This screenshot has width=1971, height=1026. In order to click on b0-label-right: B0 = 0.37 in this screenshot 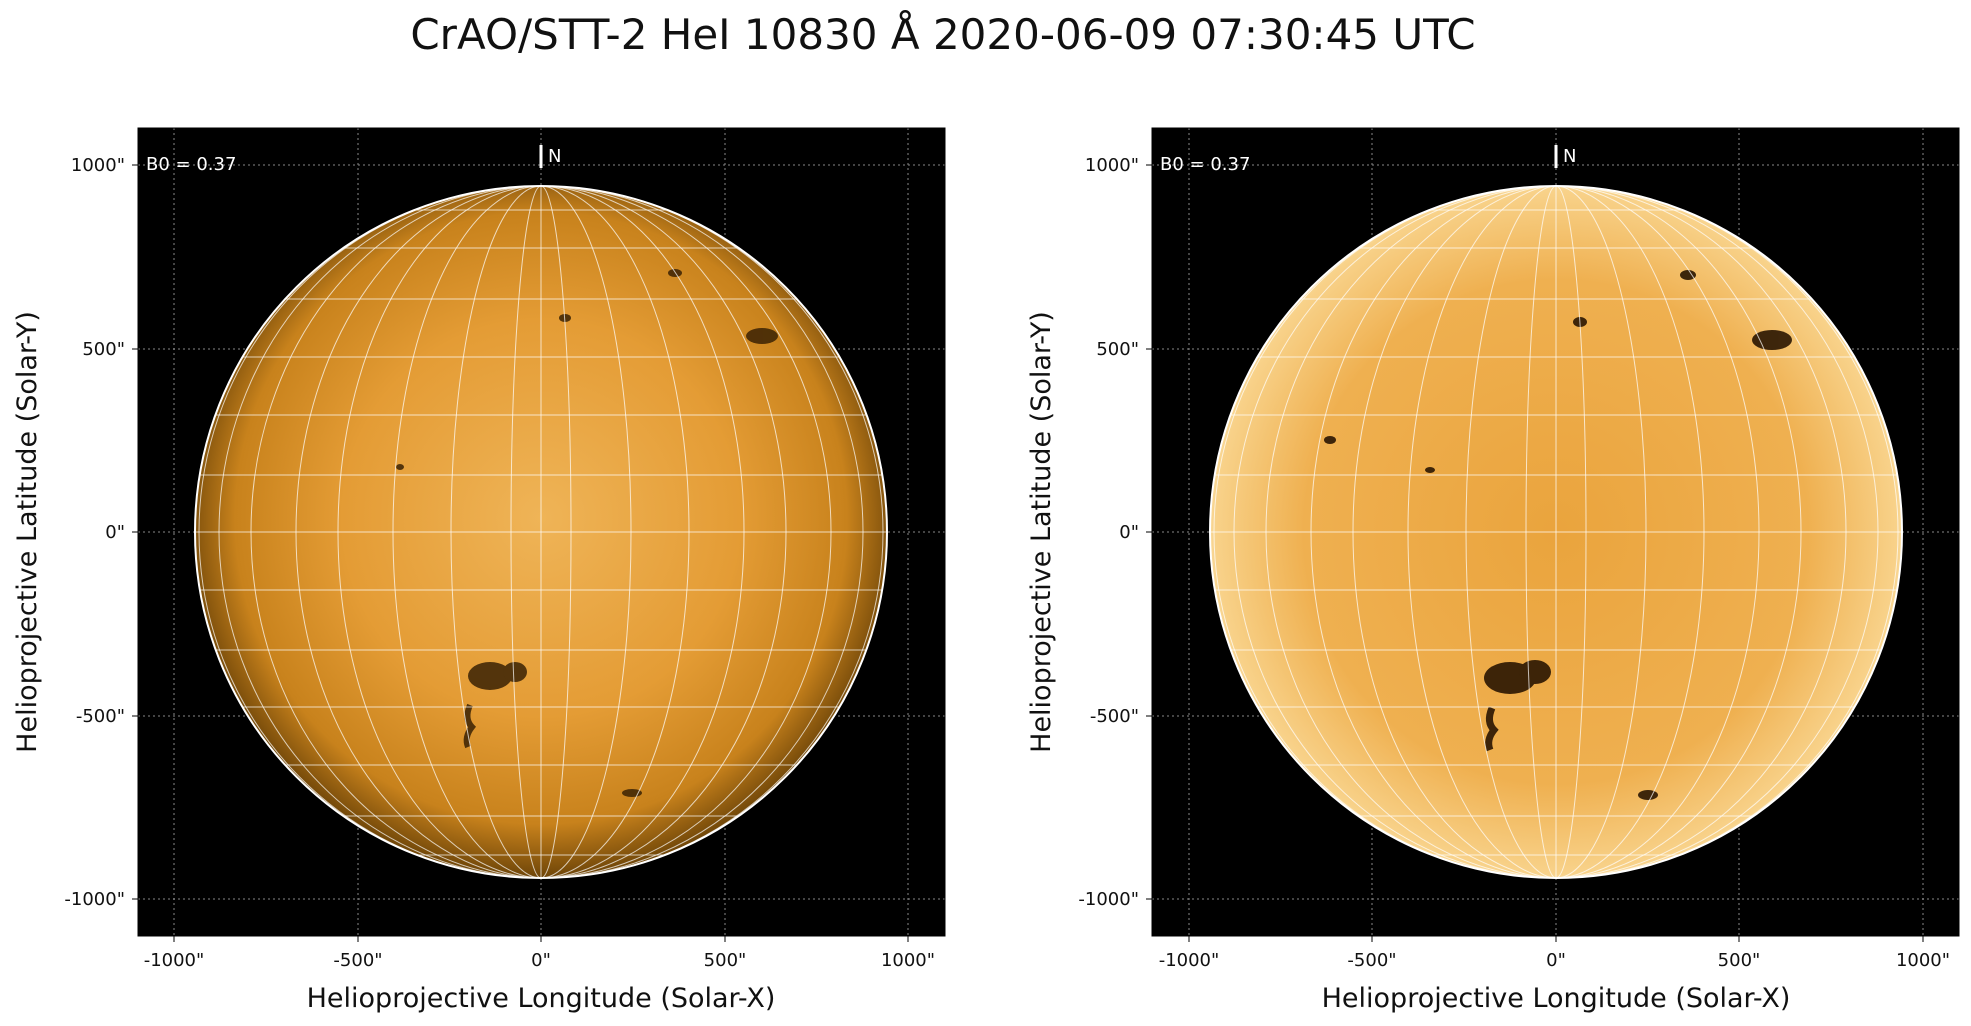, I will do `click(1205, 164)`.